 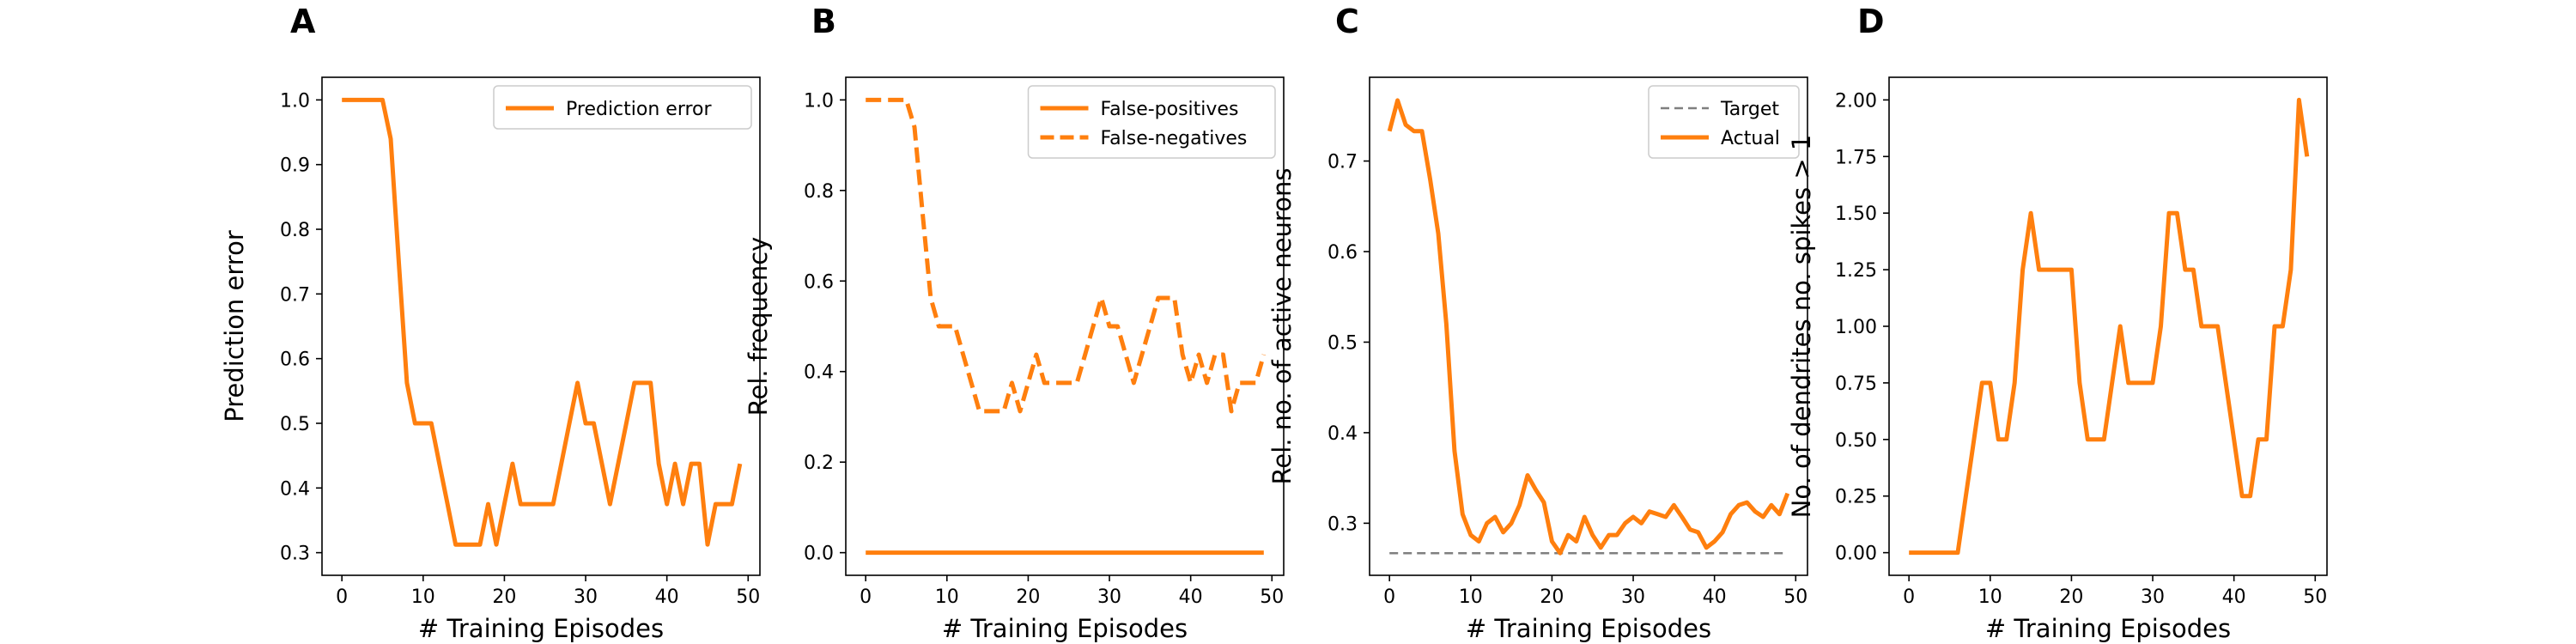 What do you see at coordinates (1856, 441) in the screenshot?
I see `y-tick-label: 0.50` at bounding box center [1856, 441].